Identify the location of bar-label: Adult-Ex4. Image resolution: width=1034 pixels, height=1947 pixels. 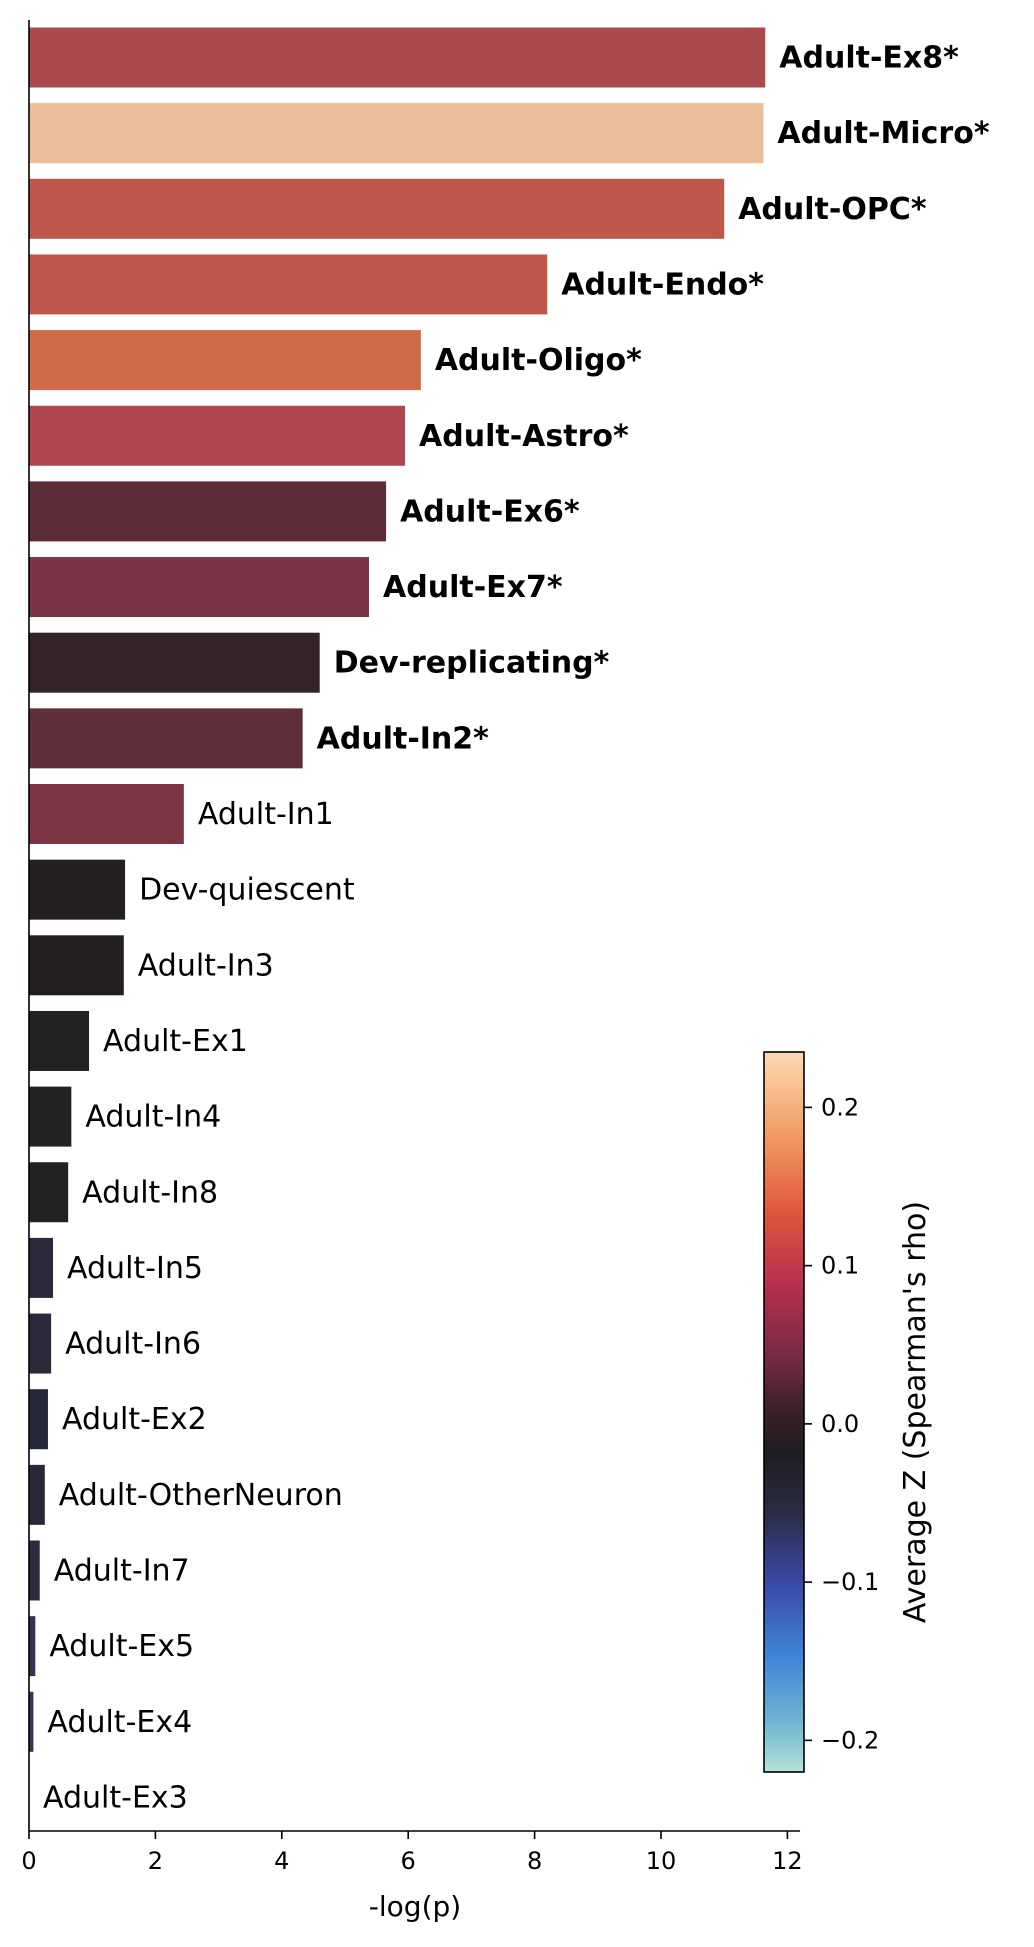
(119, 1722).